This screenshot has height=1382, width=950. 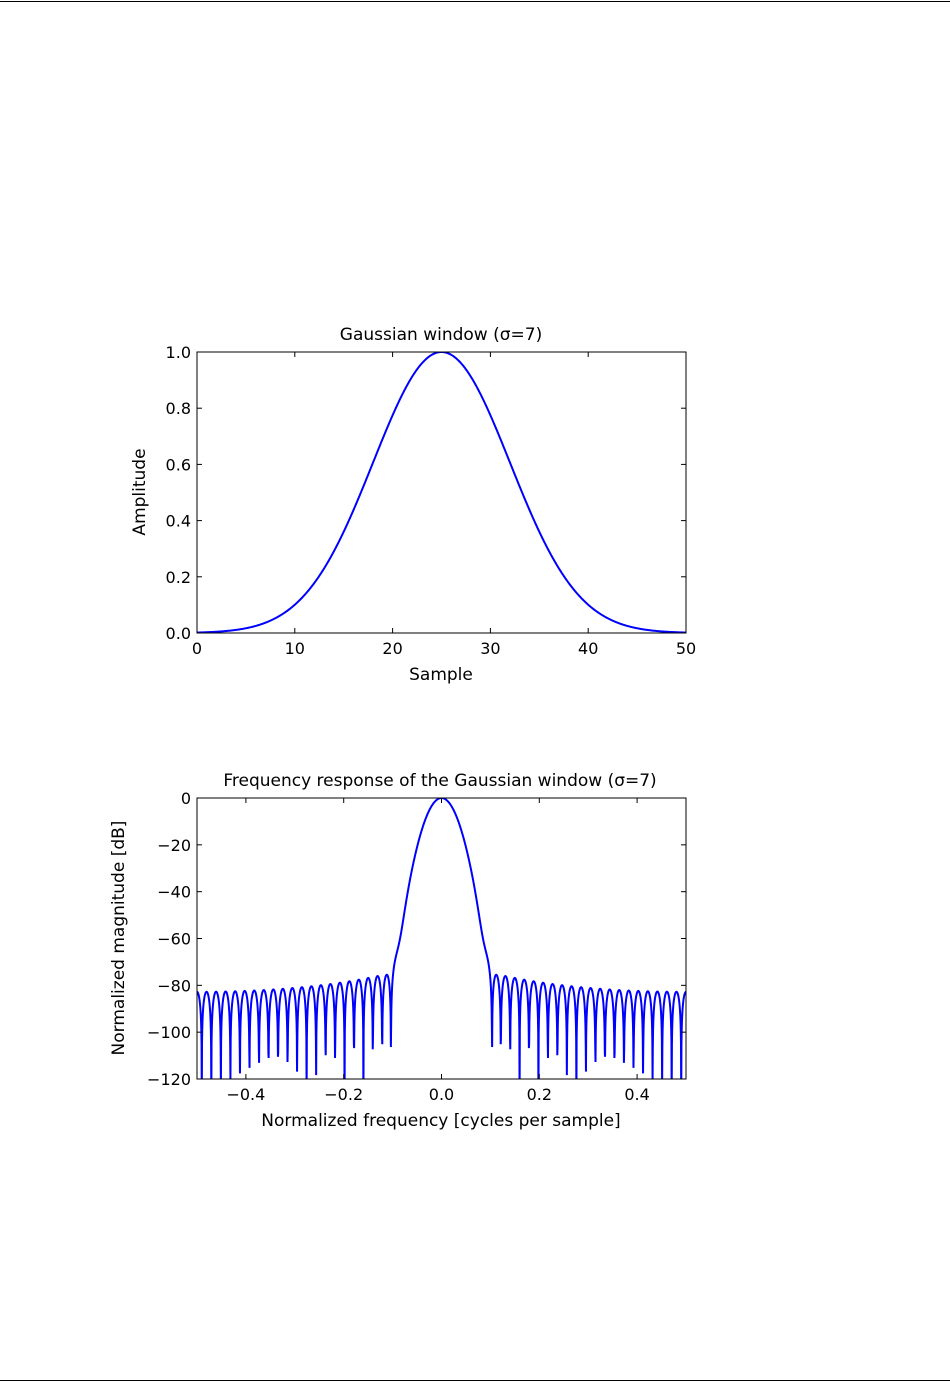 What do you see at coordinates (392, 648) in the screenshot?
I see `x-tick-label: 20` at bounding box center [392, 648].